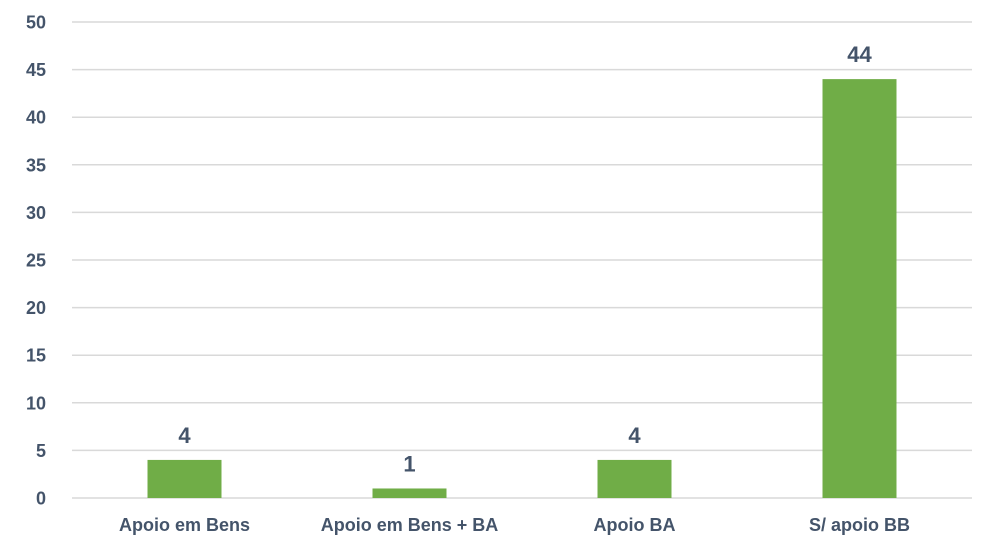 Image resolution: width=1002 pixels, height=546 pixels. Describe the element at coordinates (41, 499) in the screenshot. I see `y-tick-label: 0` at that location.